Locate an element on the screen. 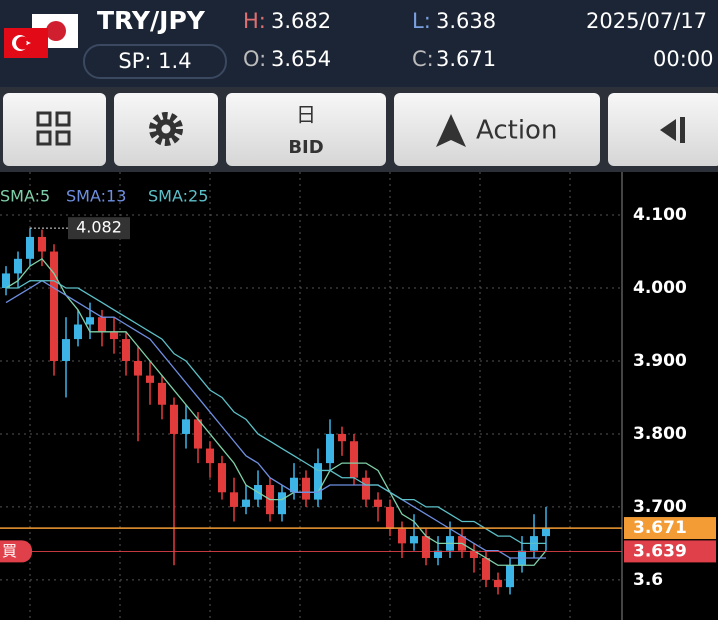 Image resolution: width=718 pixels, height=620 pixels. date: 2025/07/17 is located at coordinates (646, 21).